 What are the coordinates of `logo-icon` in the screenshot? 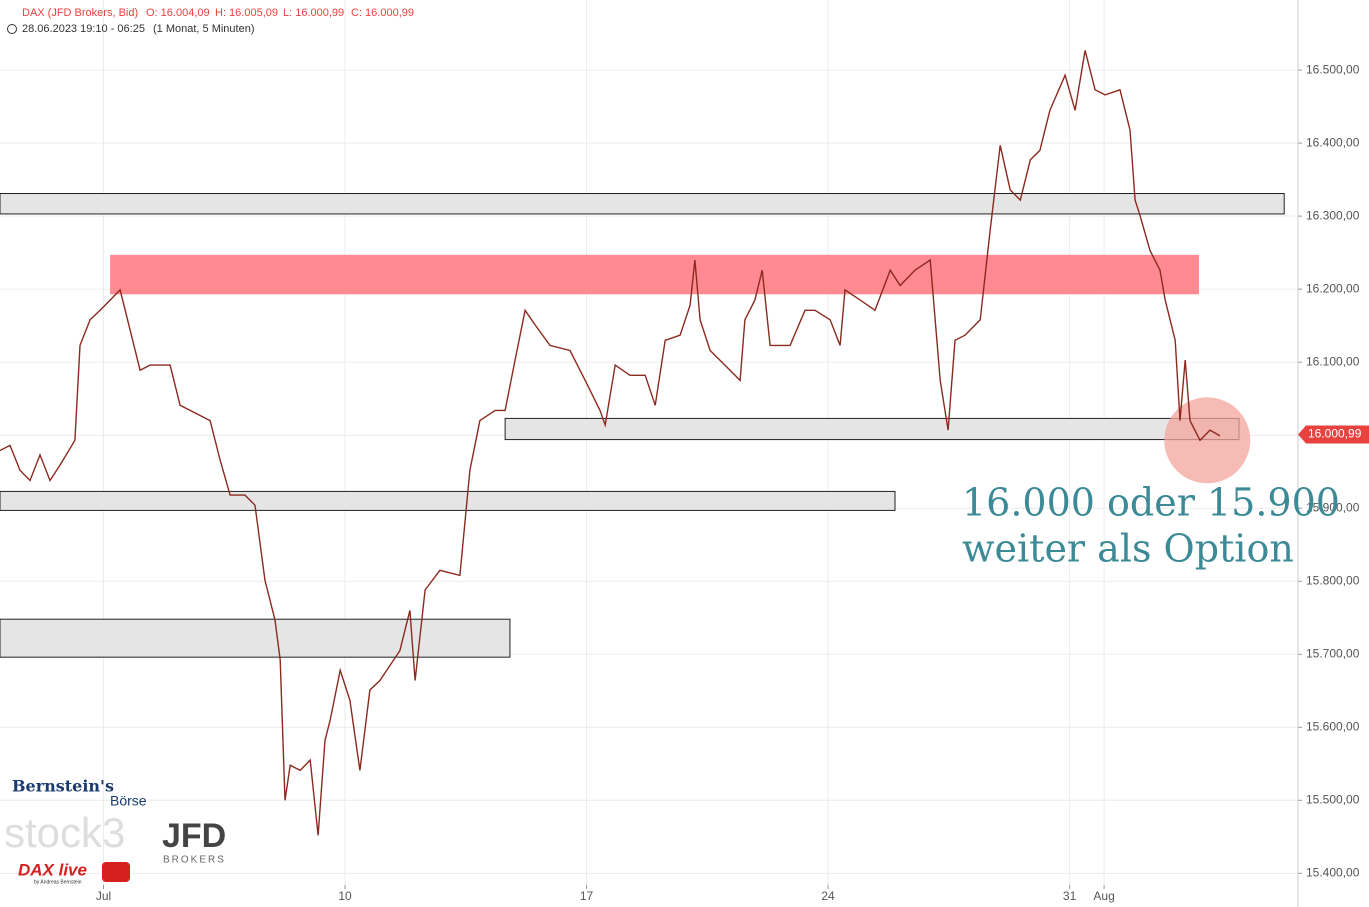 It's located at (116, 872).